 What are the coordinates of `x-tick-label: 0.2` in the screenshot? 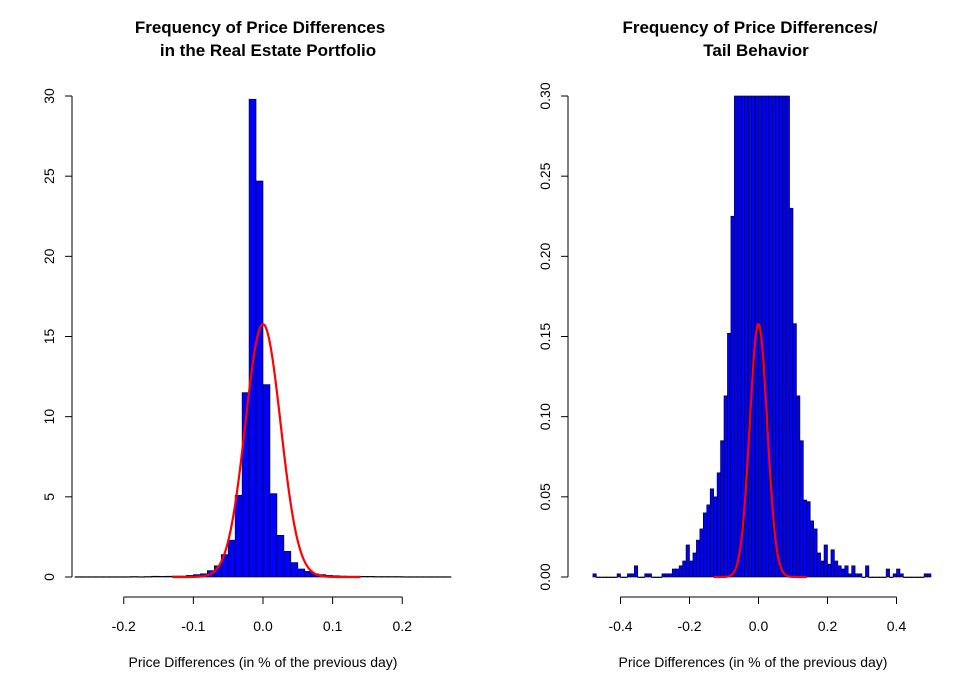 It's located at (828, 626).